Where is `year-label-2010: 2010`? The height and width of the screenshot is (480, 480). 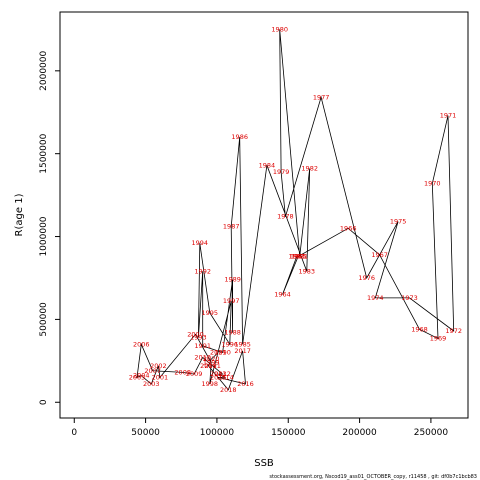
year-label-2010: 2010 is located at coordinates (202, 358).